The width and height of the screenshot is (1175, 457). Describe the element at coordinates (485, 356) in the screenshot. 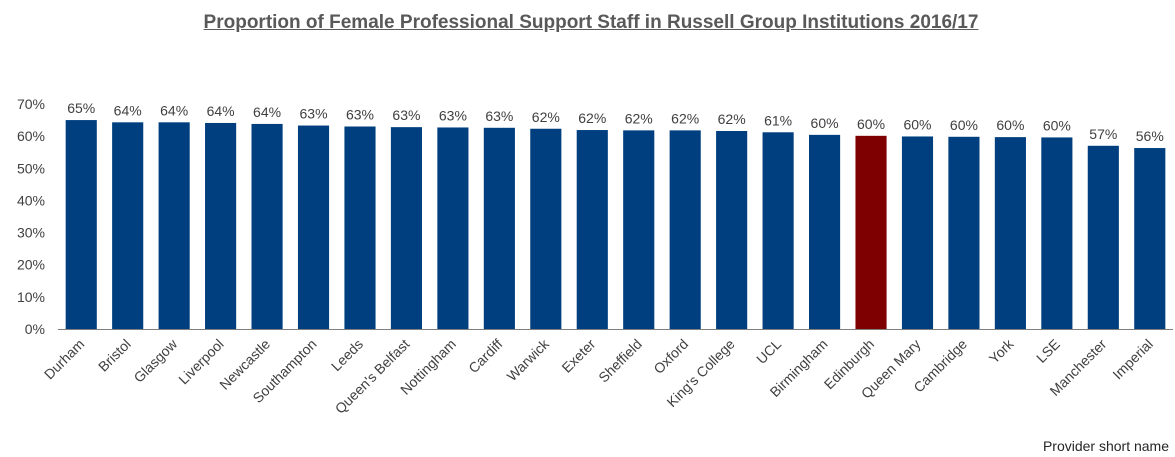

I see `x-category-label: Cardiff` at that location.